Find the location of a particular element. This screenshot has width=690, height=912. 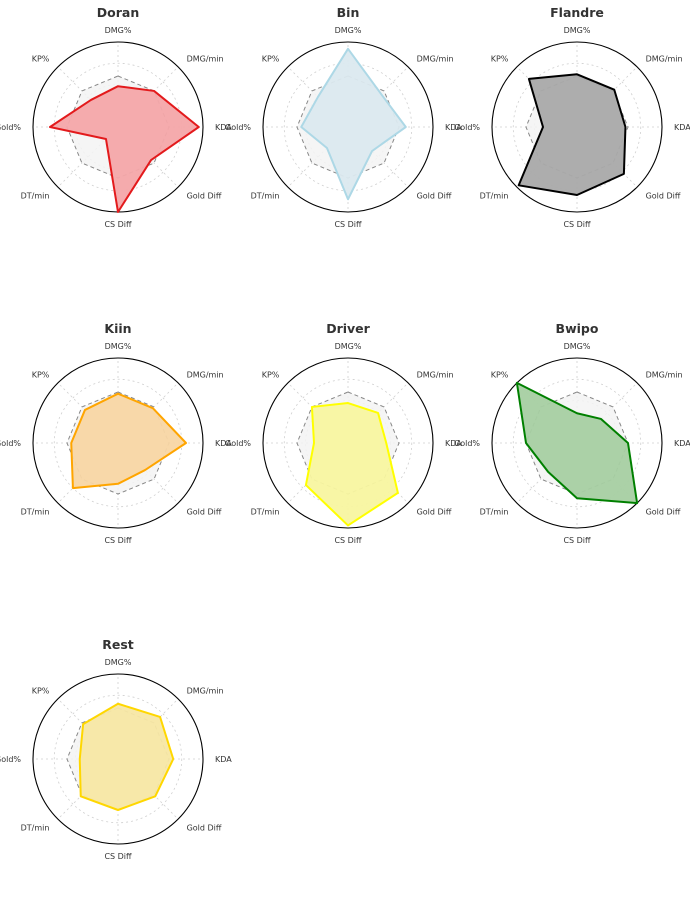

chart-title: Bwipo is located at coordinates (577, 328).